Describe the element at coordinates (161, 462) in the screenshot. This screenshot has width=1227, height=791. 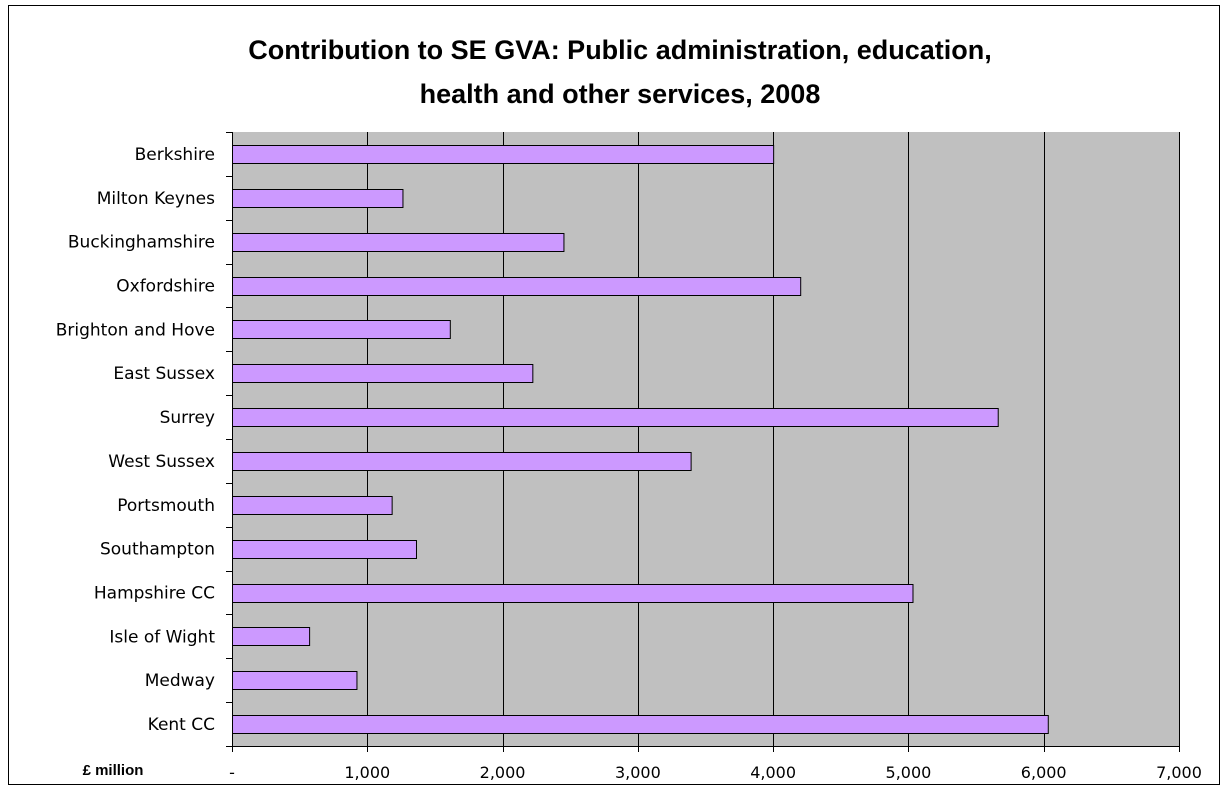
I see `category-label: West Sussex` at that location.